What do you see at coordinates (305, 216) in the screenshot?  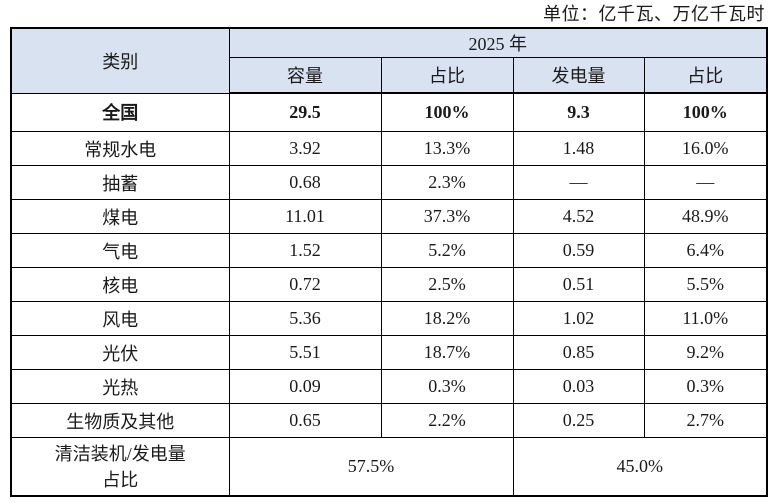 I see `capacity-cell: 11.01` at bounding box center [305, 216].